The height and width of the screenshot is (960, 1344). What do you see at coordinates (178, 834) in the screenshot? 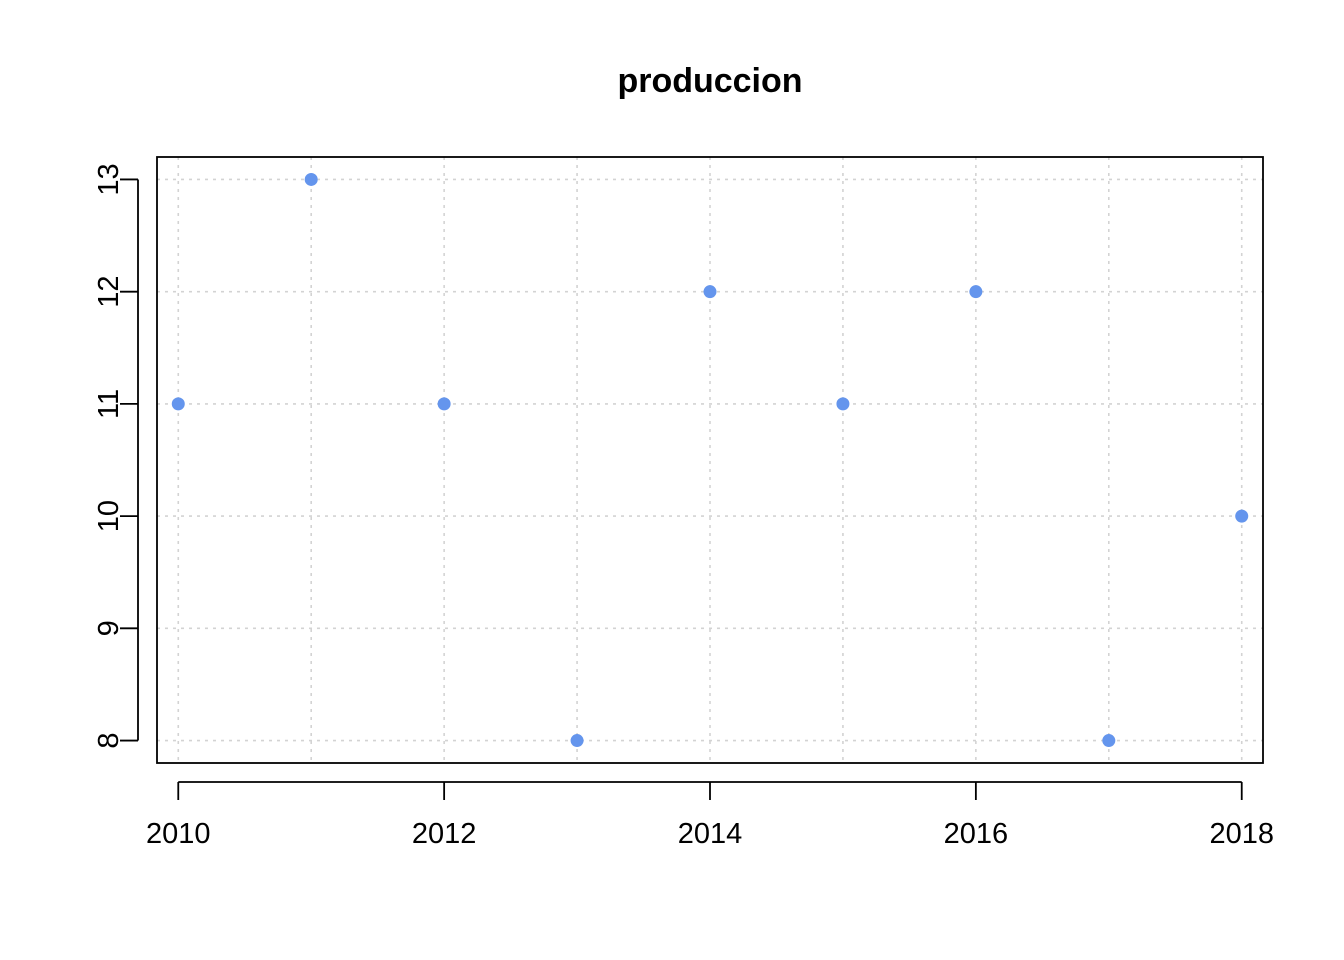
I see `x-tick-label: 2010` at bounding box center [178, 834].